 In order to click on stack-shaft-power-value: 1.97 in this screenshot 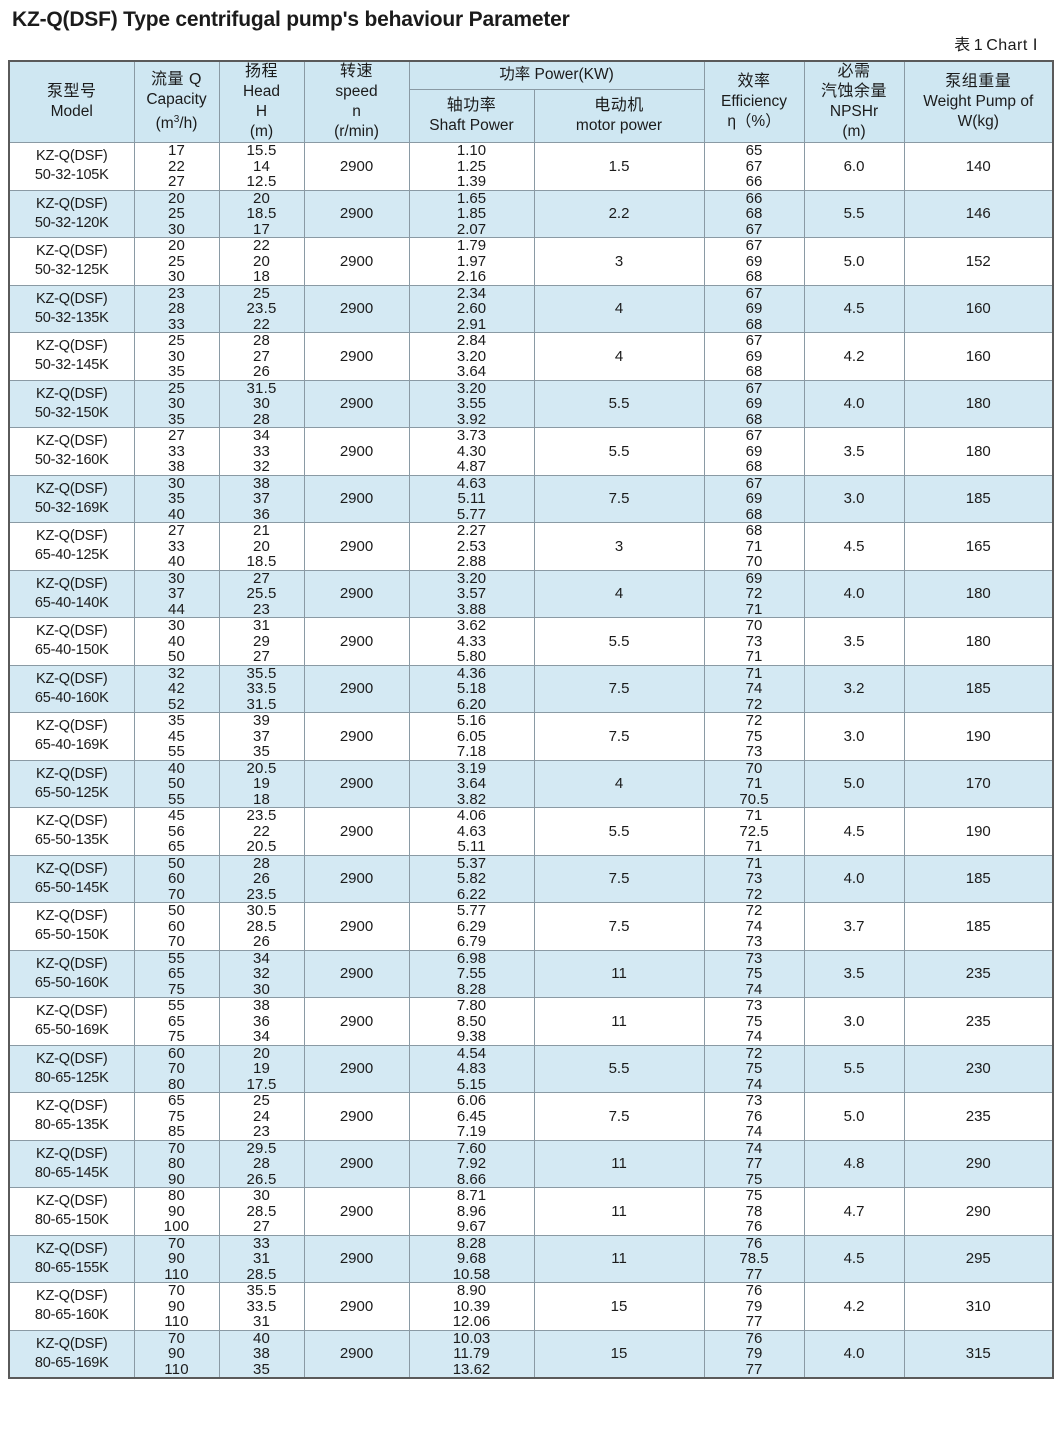, I will do `click(471, 261)`.